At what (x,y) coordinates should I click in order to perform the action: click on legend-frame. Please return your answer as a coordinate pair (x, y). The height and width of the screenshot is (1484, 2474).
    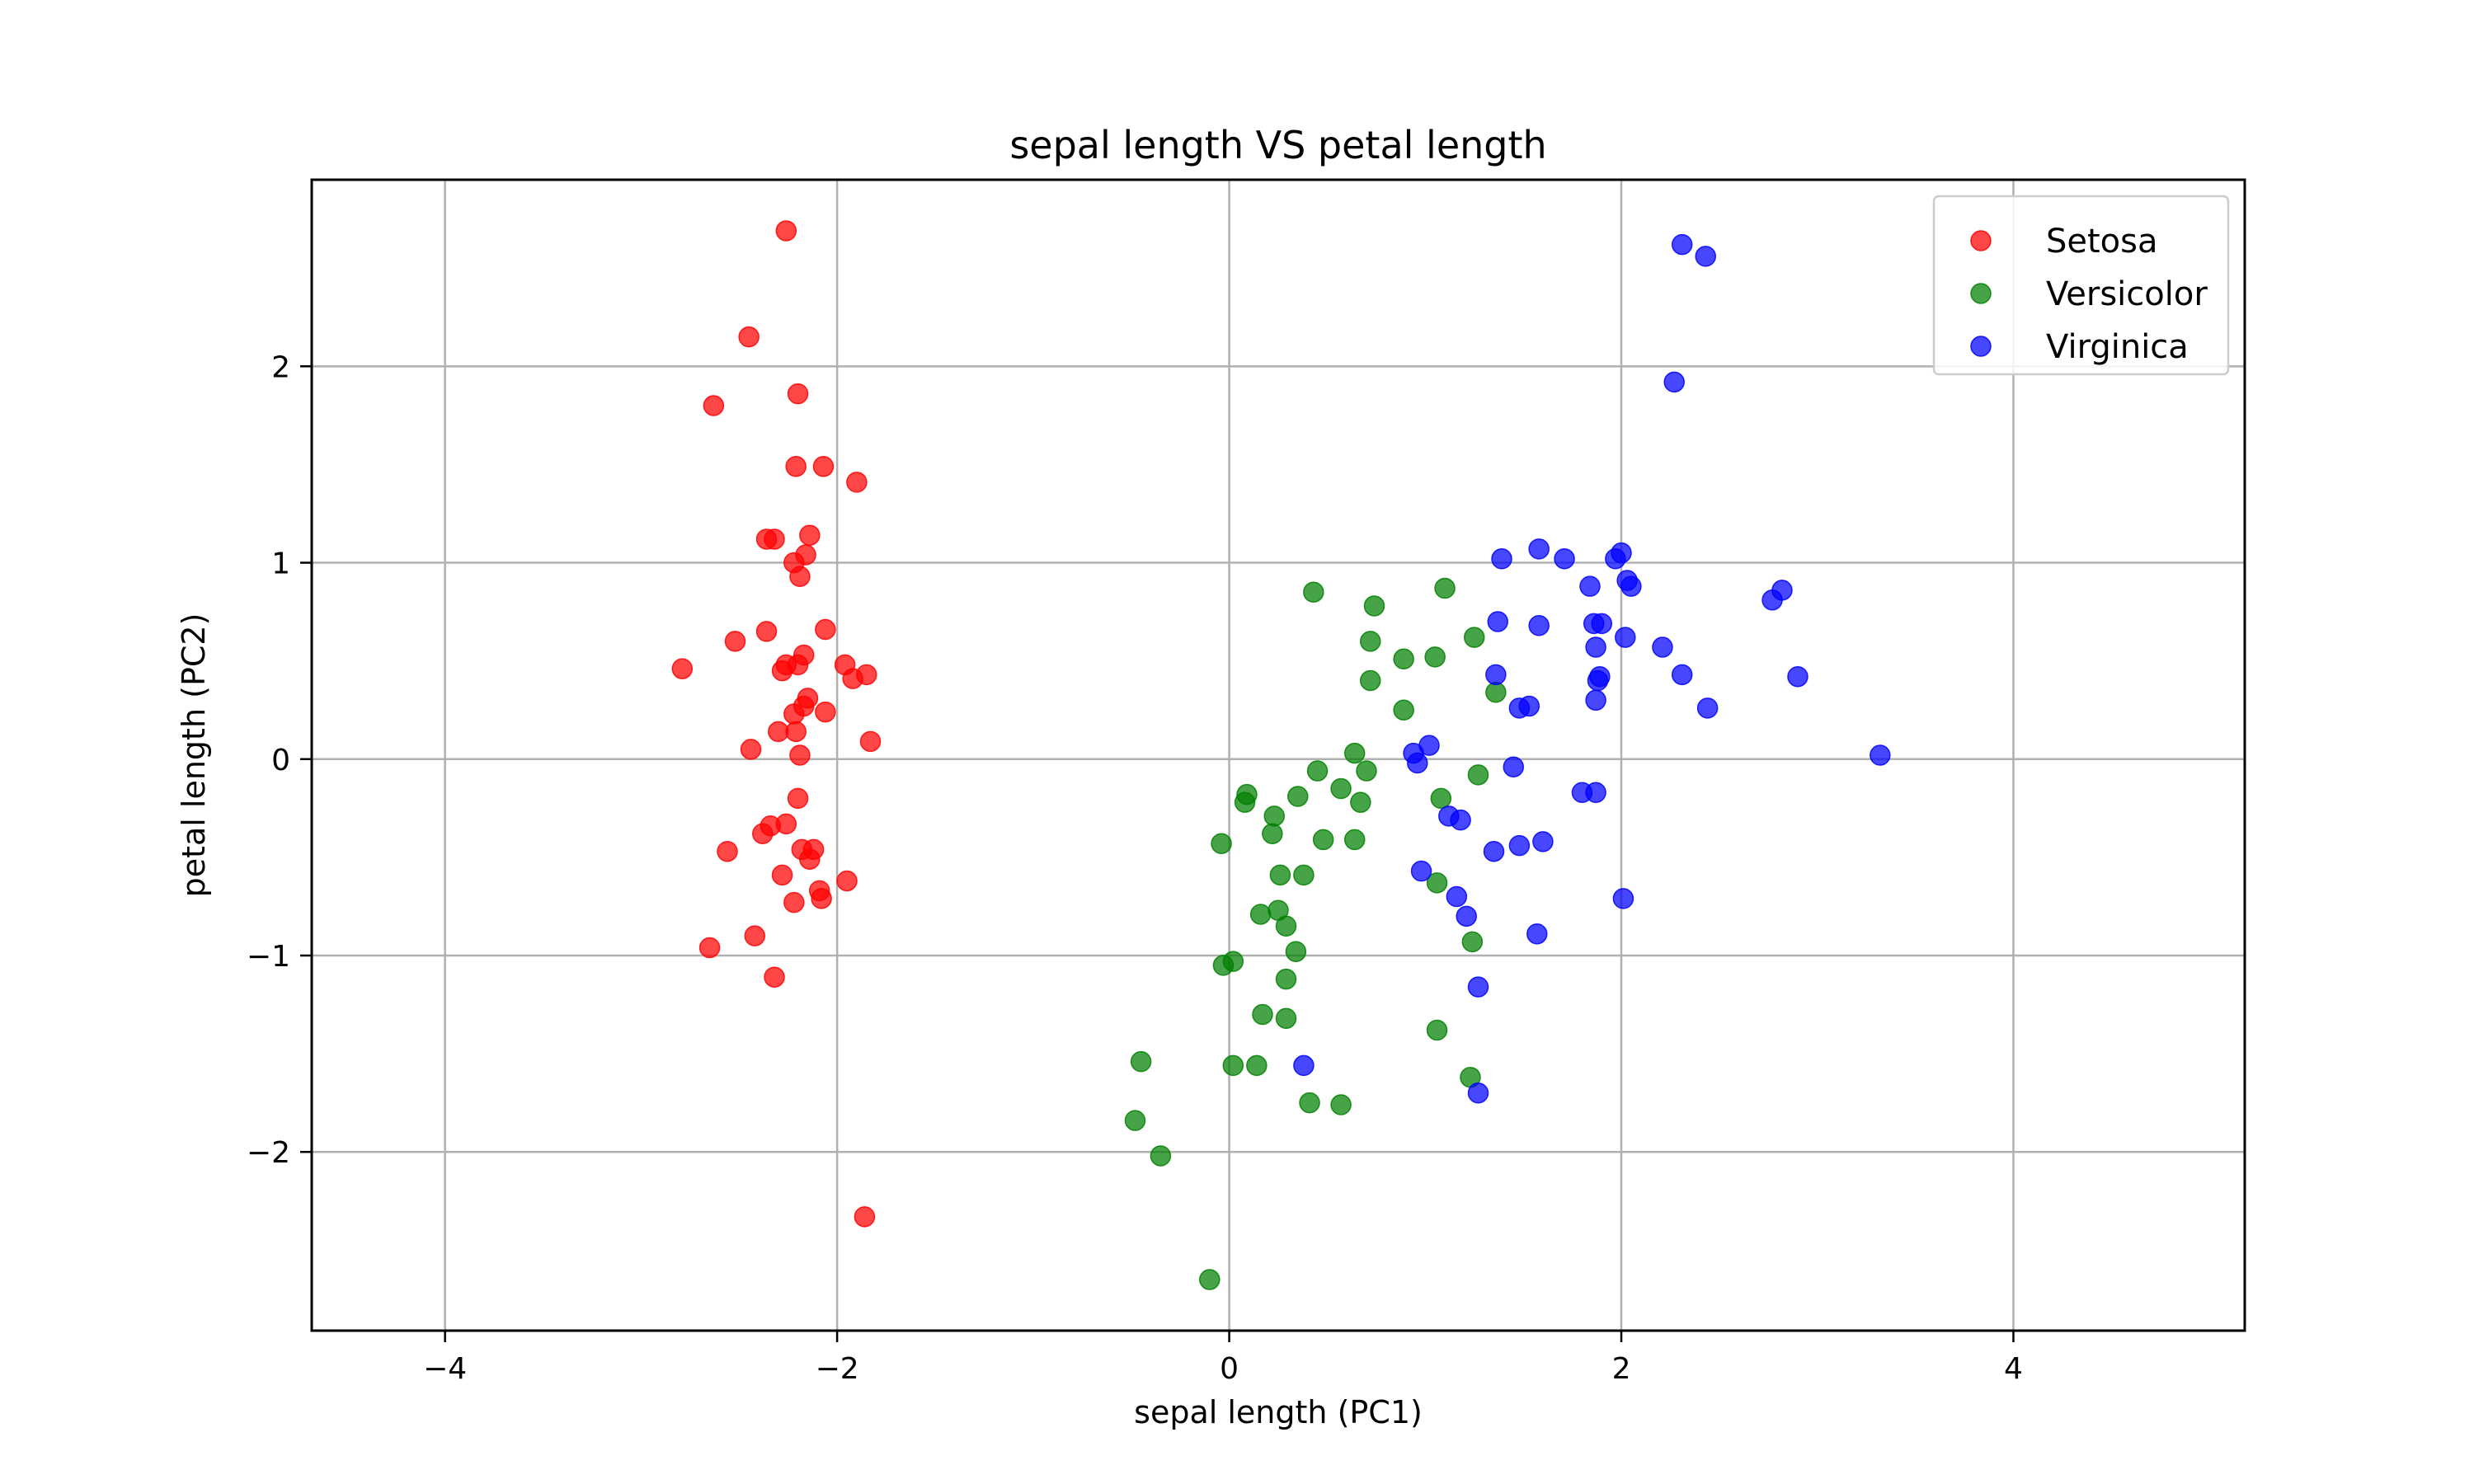
    Looking at the image, I should click on (2081, 285).